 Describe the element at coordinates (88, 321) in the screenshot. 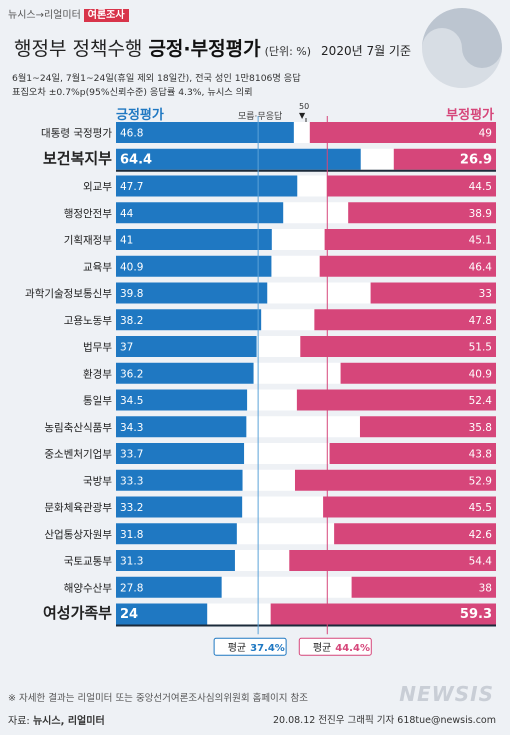

I see `category-label: 고용노동부` at that location.